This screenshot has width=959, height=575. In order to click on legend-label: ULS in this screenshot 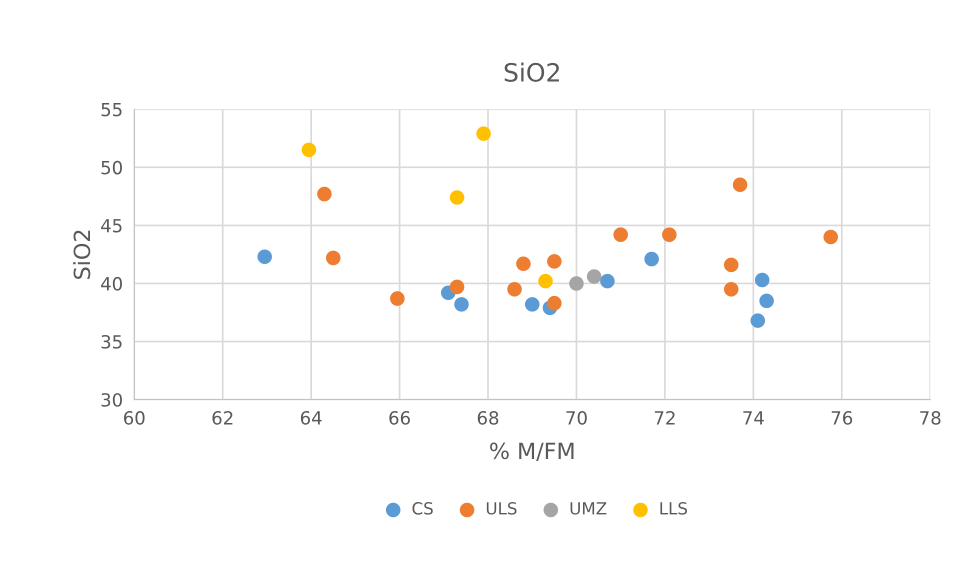, I will do `click(501, 508)`.